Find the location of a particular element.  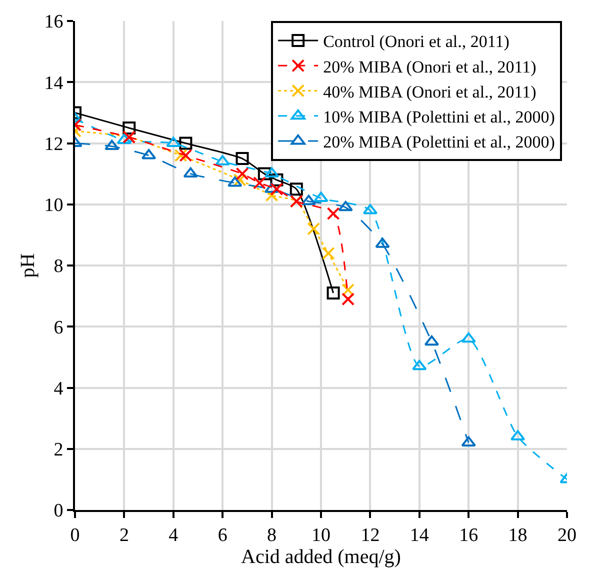

legend-label: 20% MIBA (Polettini et al., 2000) is located at coordinates (439, 142).